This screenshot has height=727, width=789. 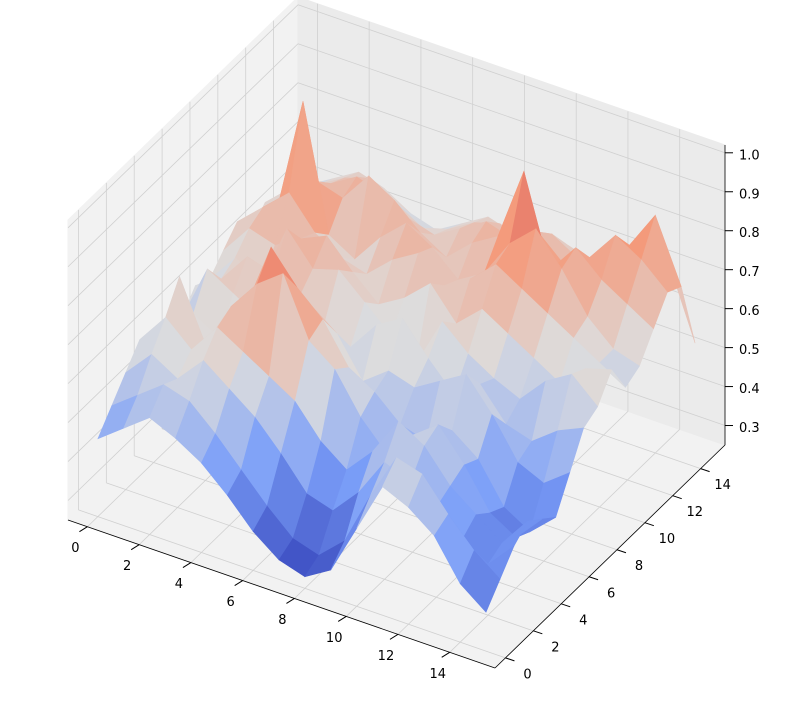 I want to click on x-tick-label: 12, so click(x=386, y=656).